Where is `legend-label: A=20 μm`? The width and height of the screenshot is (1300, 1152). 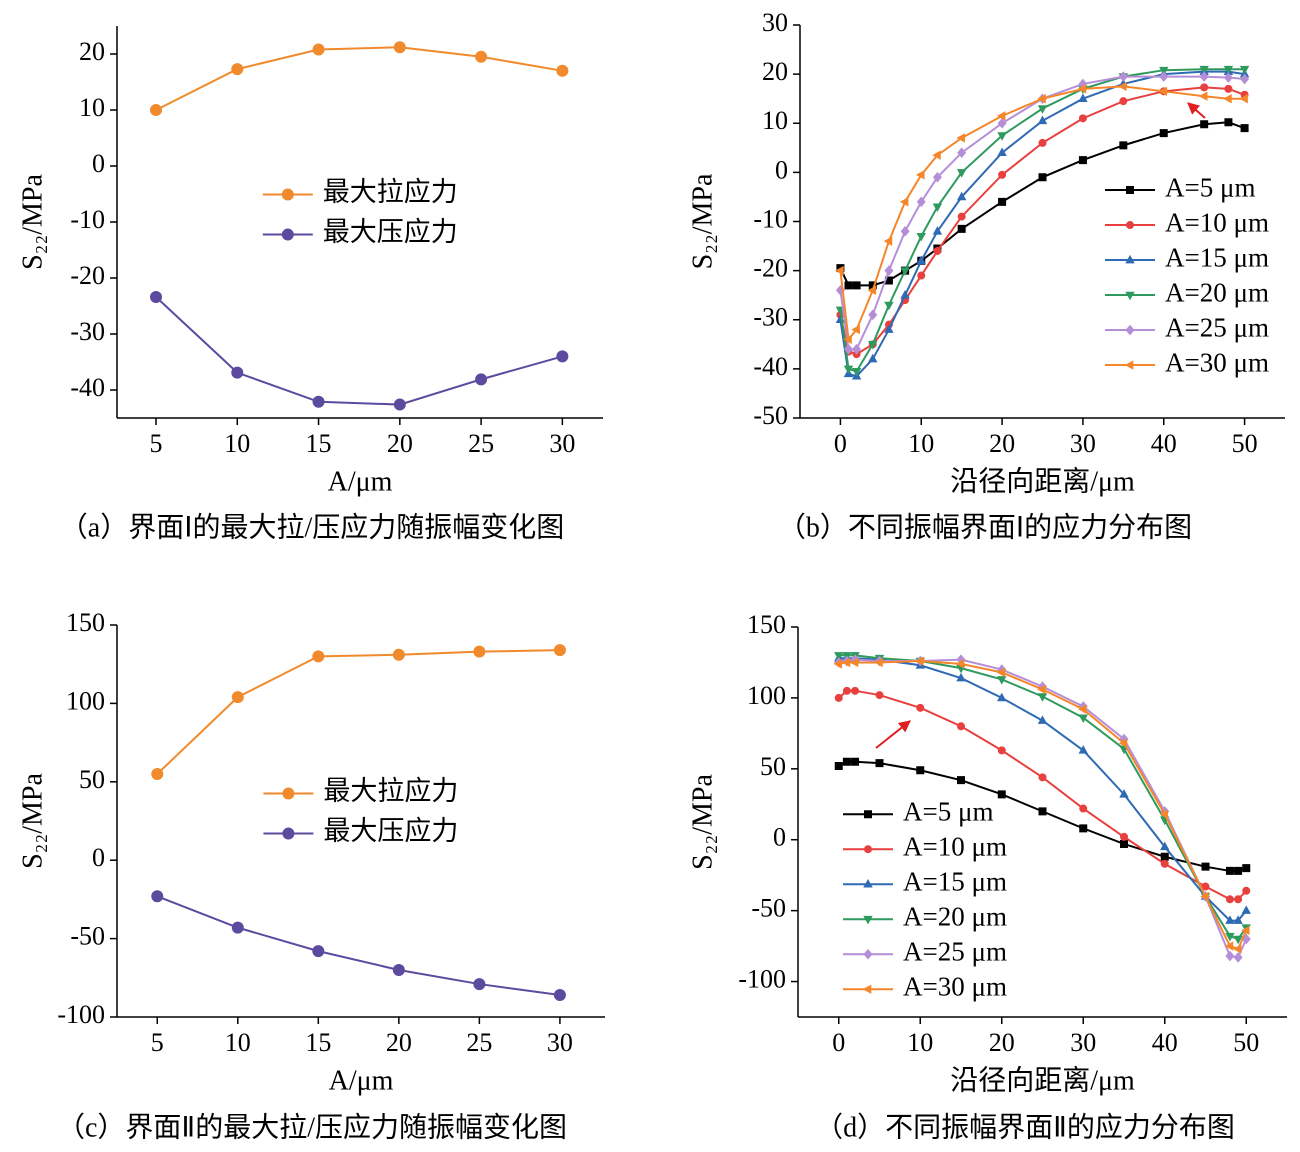
legend-label: A=20 μm is located at coordinates (955, 916).